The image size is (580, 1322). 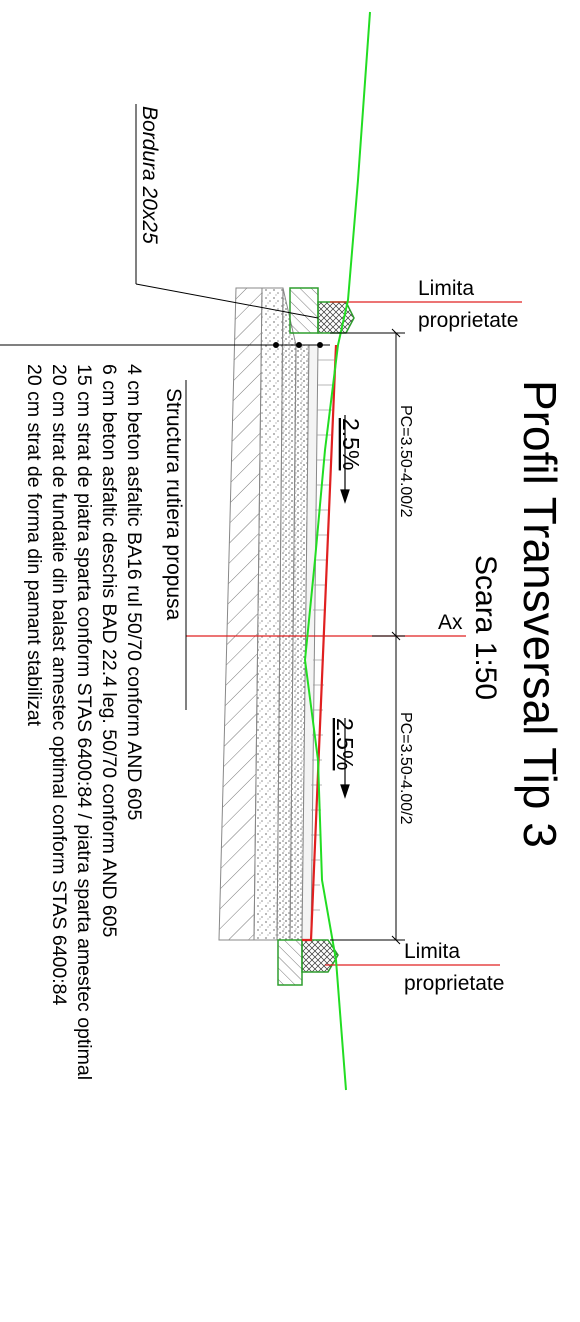 What do you see at coordinates (308, 962) in the screenshot?
I see `bottom-curb` at bounding box center [308, 962].